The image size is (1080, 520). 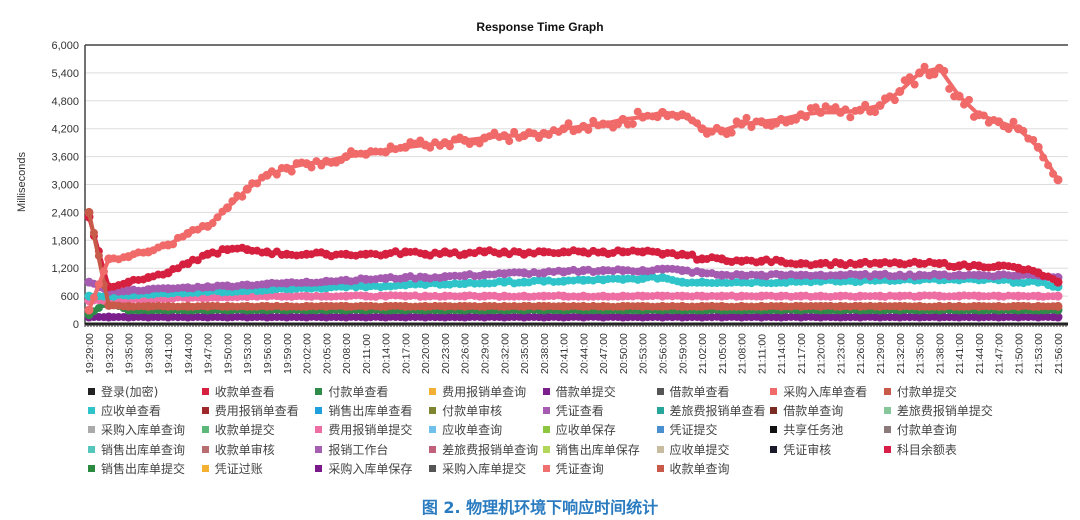 What do you see at coordinates (920, 429) in the screenshot?
I see `legend-item: 付款单查询` at bounding box center [920, 429].